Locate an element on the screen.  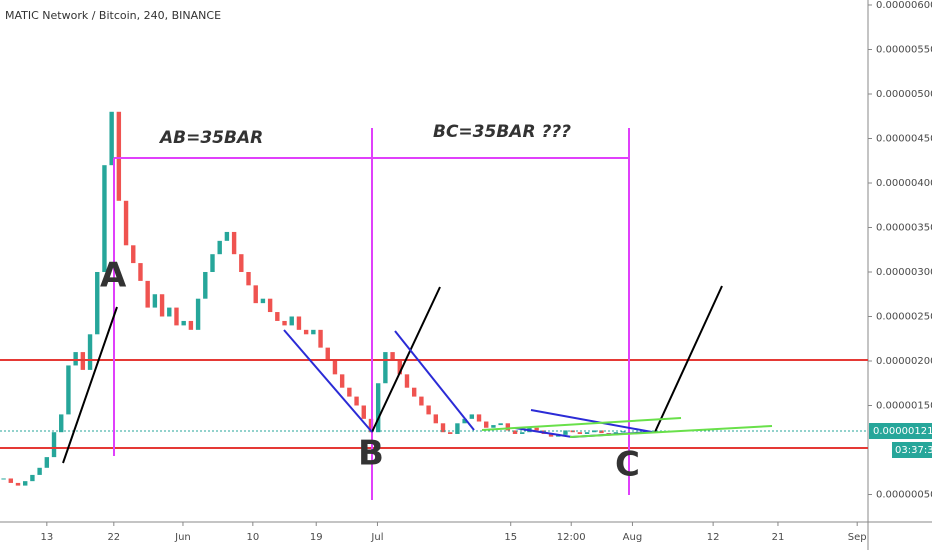
x-tick-label: 22 is located at coordinates (113, 537).